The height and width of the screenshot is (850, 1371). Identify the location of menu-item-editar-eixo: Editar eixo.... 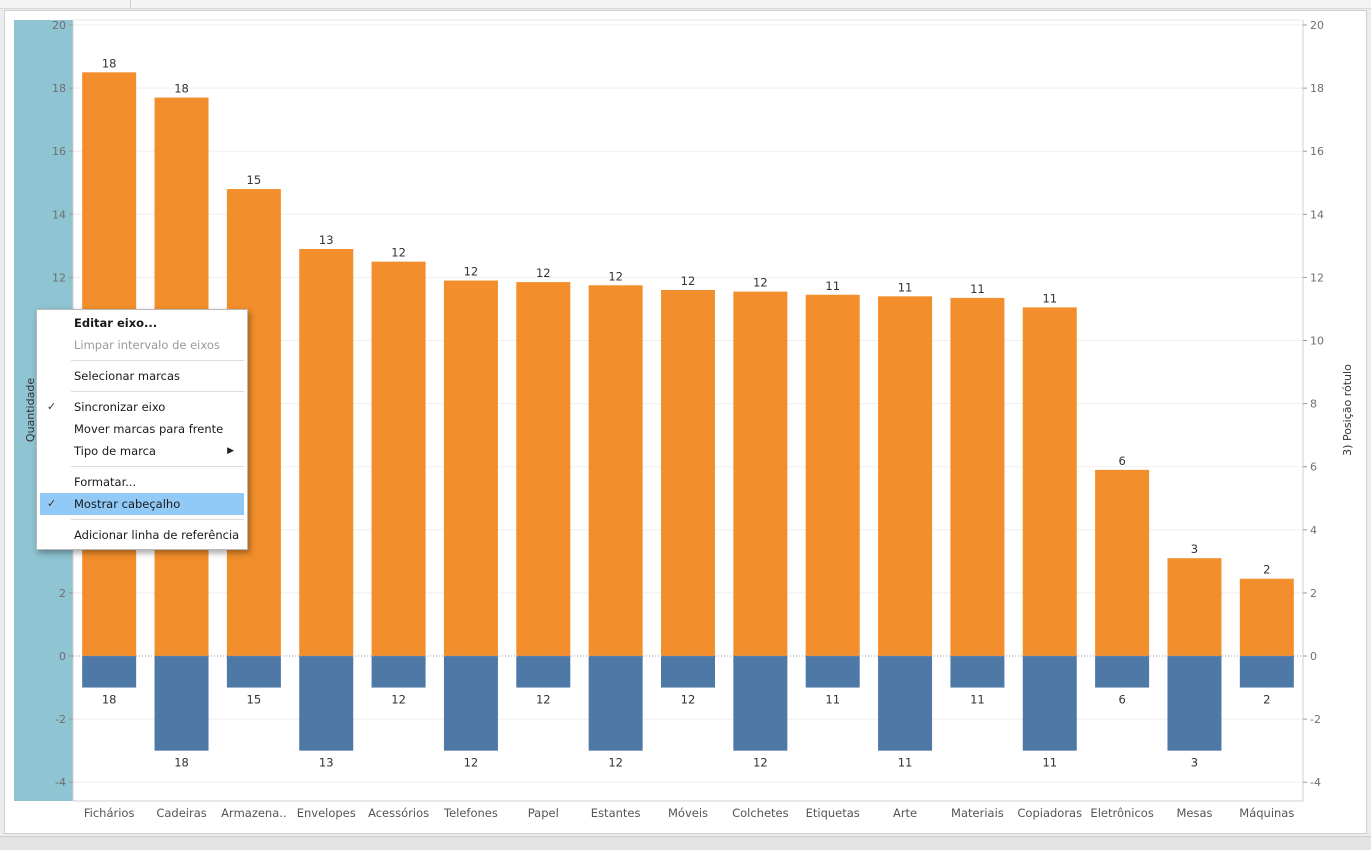
(142, 323).